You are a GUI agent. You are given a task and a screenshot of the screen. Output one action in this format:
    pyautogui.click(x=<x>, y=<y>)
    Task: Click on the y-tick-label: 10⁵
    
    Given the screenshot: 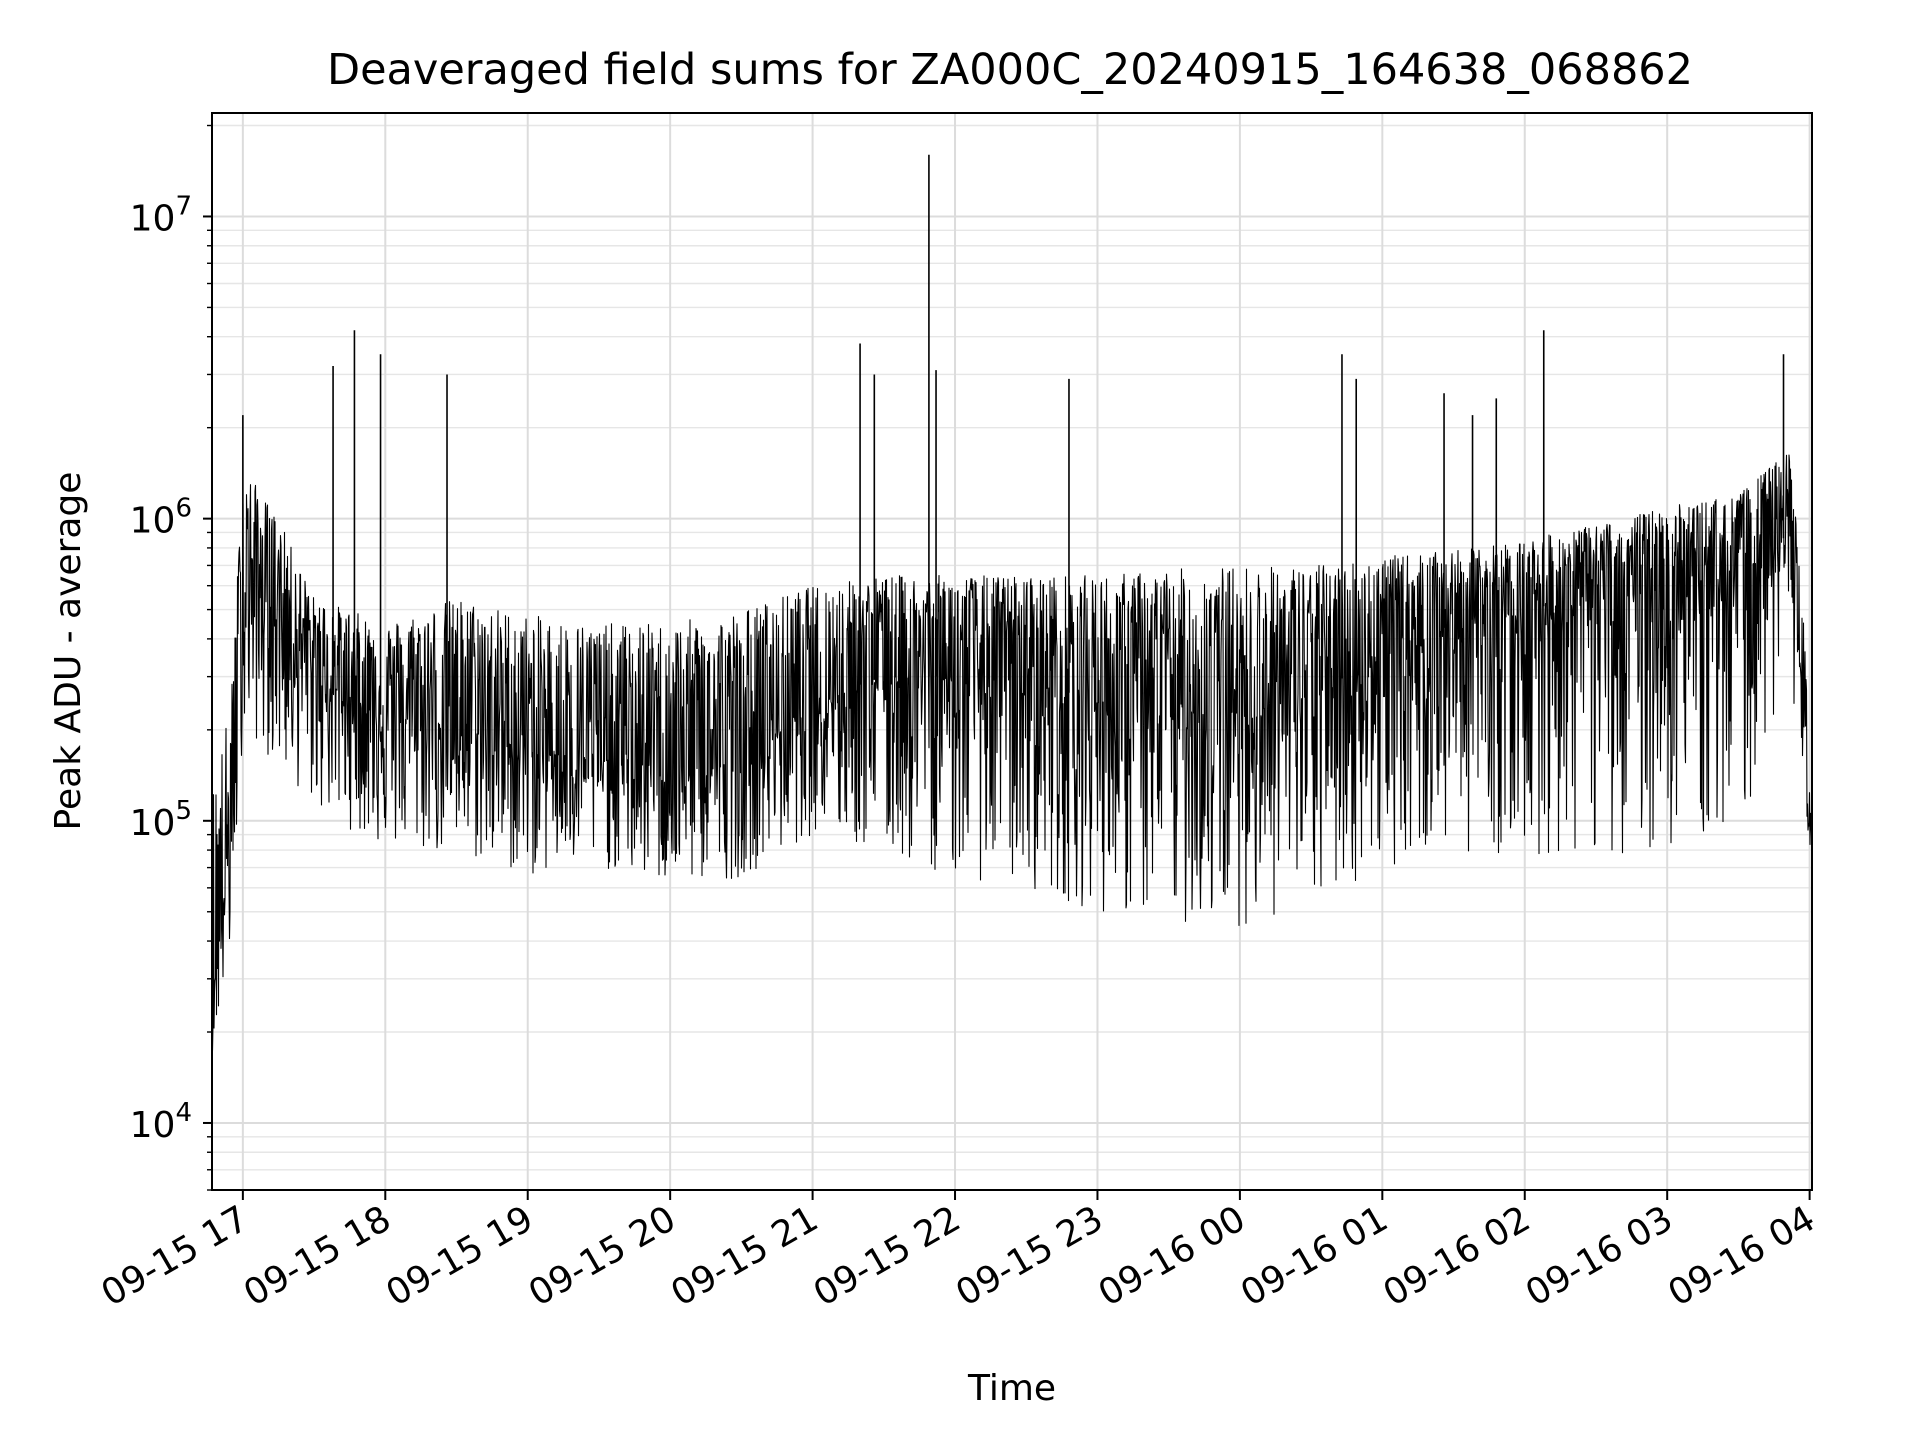 What is the action you would take?
    pyautogui.click(x=161, y=820)
    